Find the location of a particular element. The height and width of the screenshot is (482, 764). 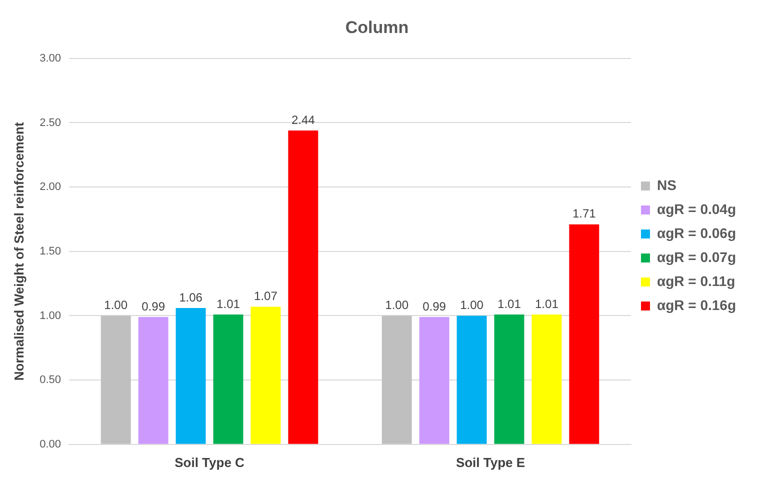

y-tick-label: 2.50 is located at coordinates (51, 122).